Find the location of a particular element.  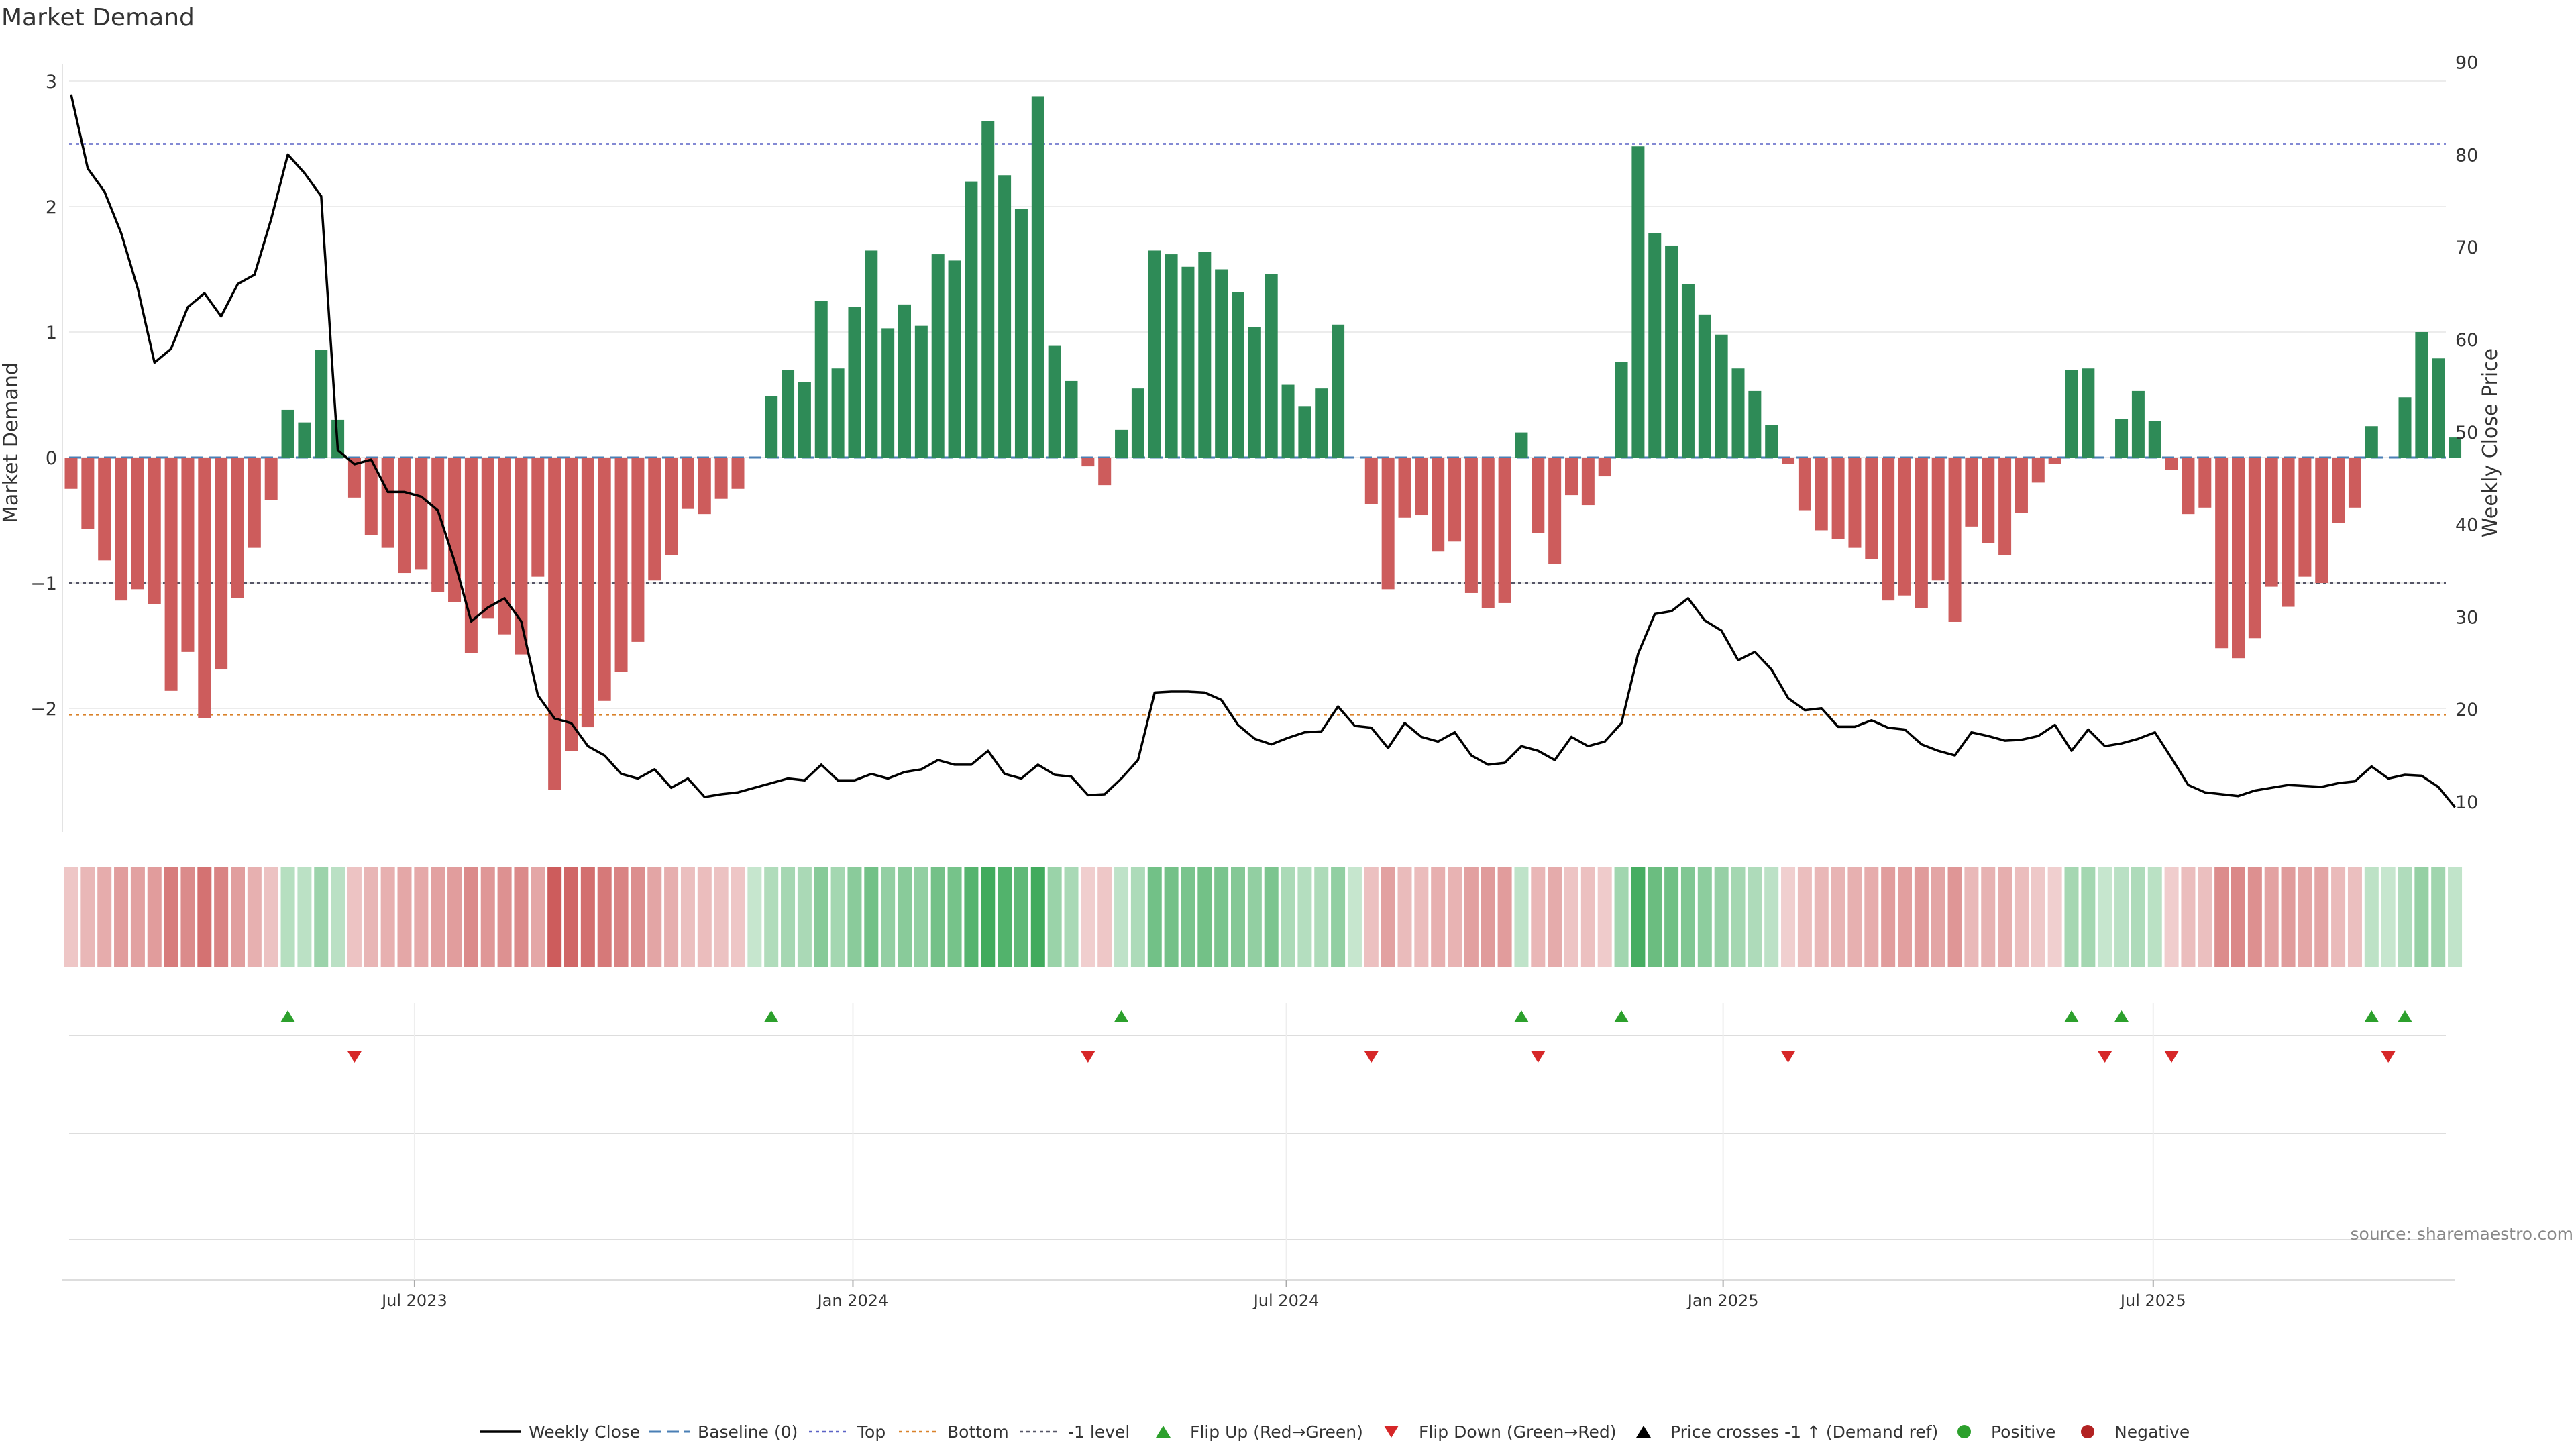

legend-label-baseline: Baseline (0) is located at coordinates (748, 1432).